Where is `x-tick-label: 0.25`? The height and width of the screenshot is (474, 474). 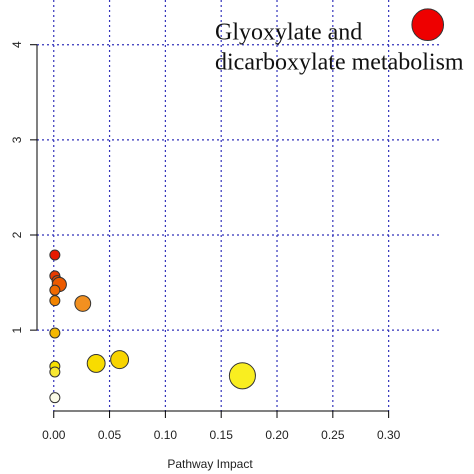 x-tick-label: 0.25 is located at coordinates (333, 435).